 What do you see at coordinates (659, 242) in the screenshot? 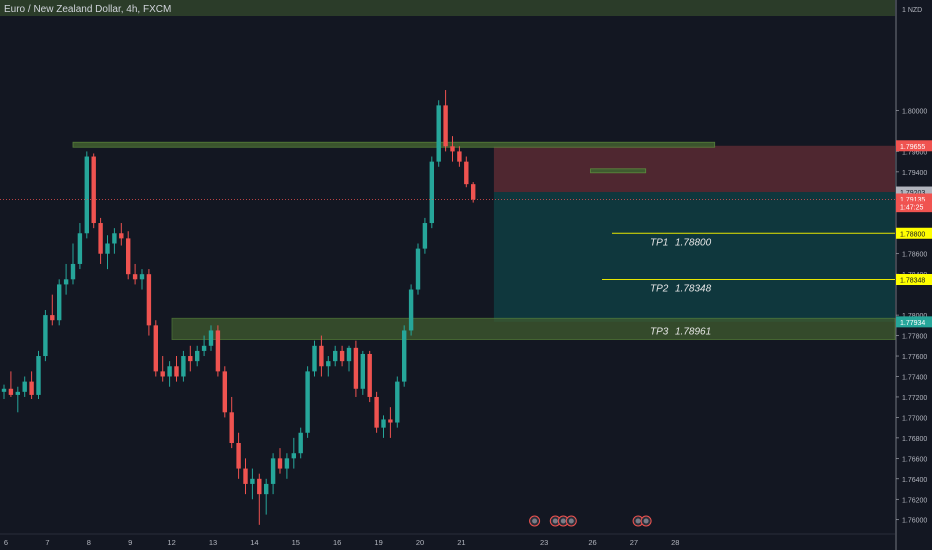
I see `take-profit-label: TP1` at bounding box center [659, 242].